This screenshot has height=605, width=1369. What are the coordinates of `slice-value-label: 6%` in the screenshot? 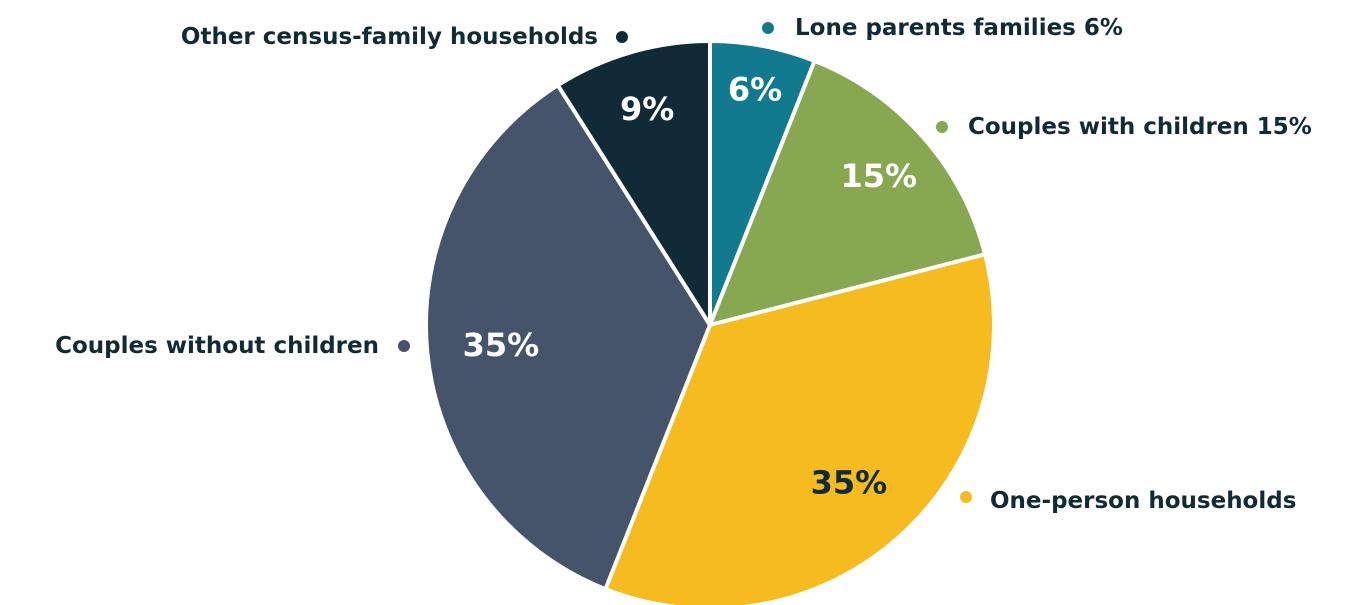 It's located at (755, 89).